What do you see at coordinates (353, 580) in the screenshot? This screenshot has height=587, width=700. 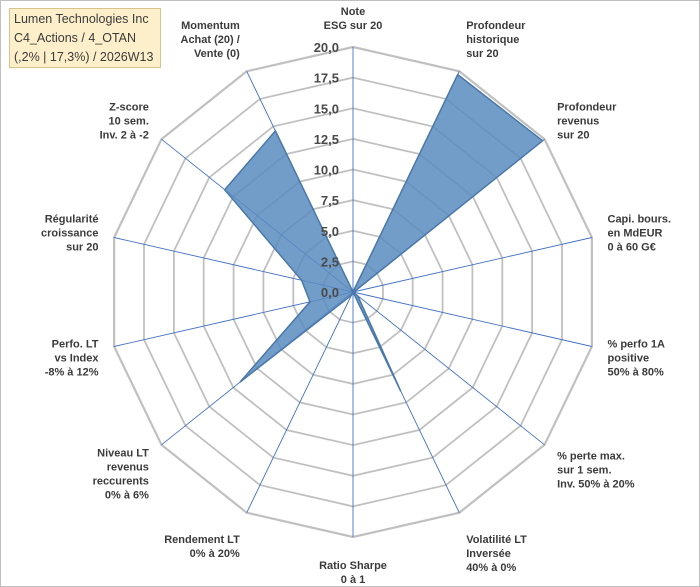 I see `axis-label-line: 0 à 1` at bounding box center [353, 580].